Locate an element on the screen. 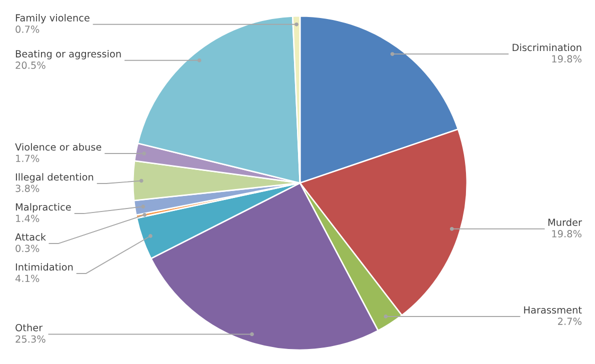  slice-label: Beating or aggression is located at coordinates (68, 55).